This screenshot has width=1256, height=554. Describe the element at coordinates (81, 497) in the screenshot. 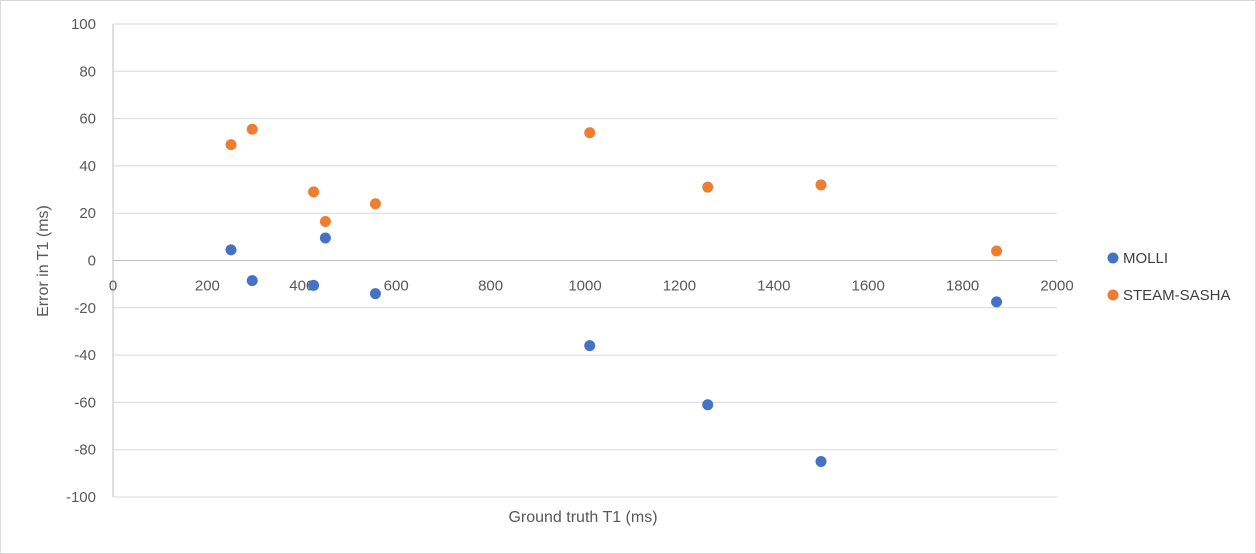

I see `y-tick-label: -100` at that location.